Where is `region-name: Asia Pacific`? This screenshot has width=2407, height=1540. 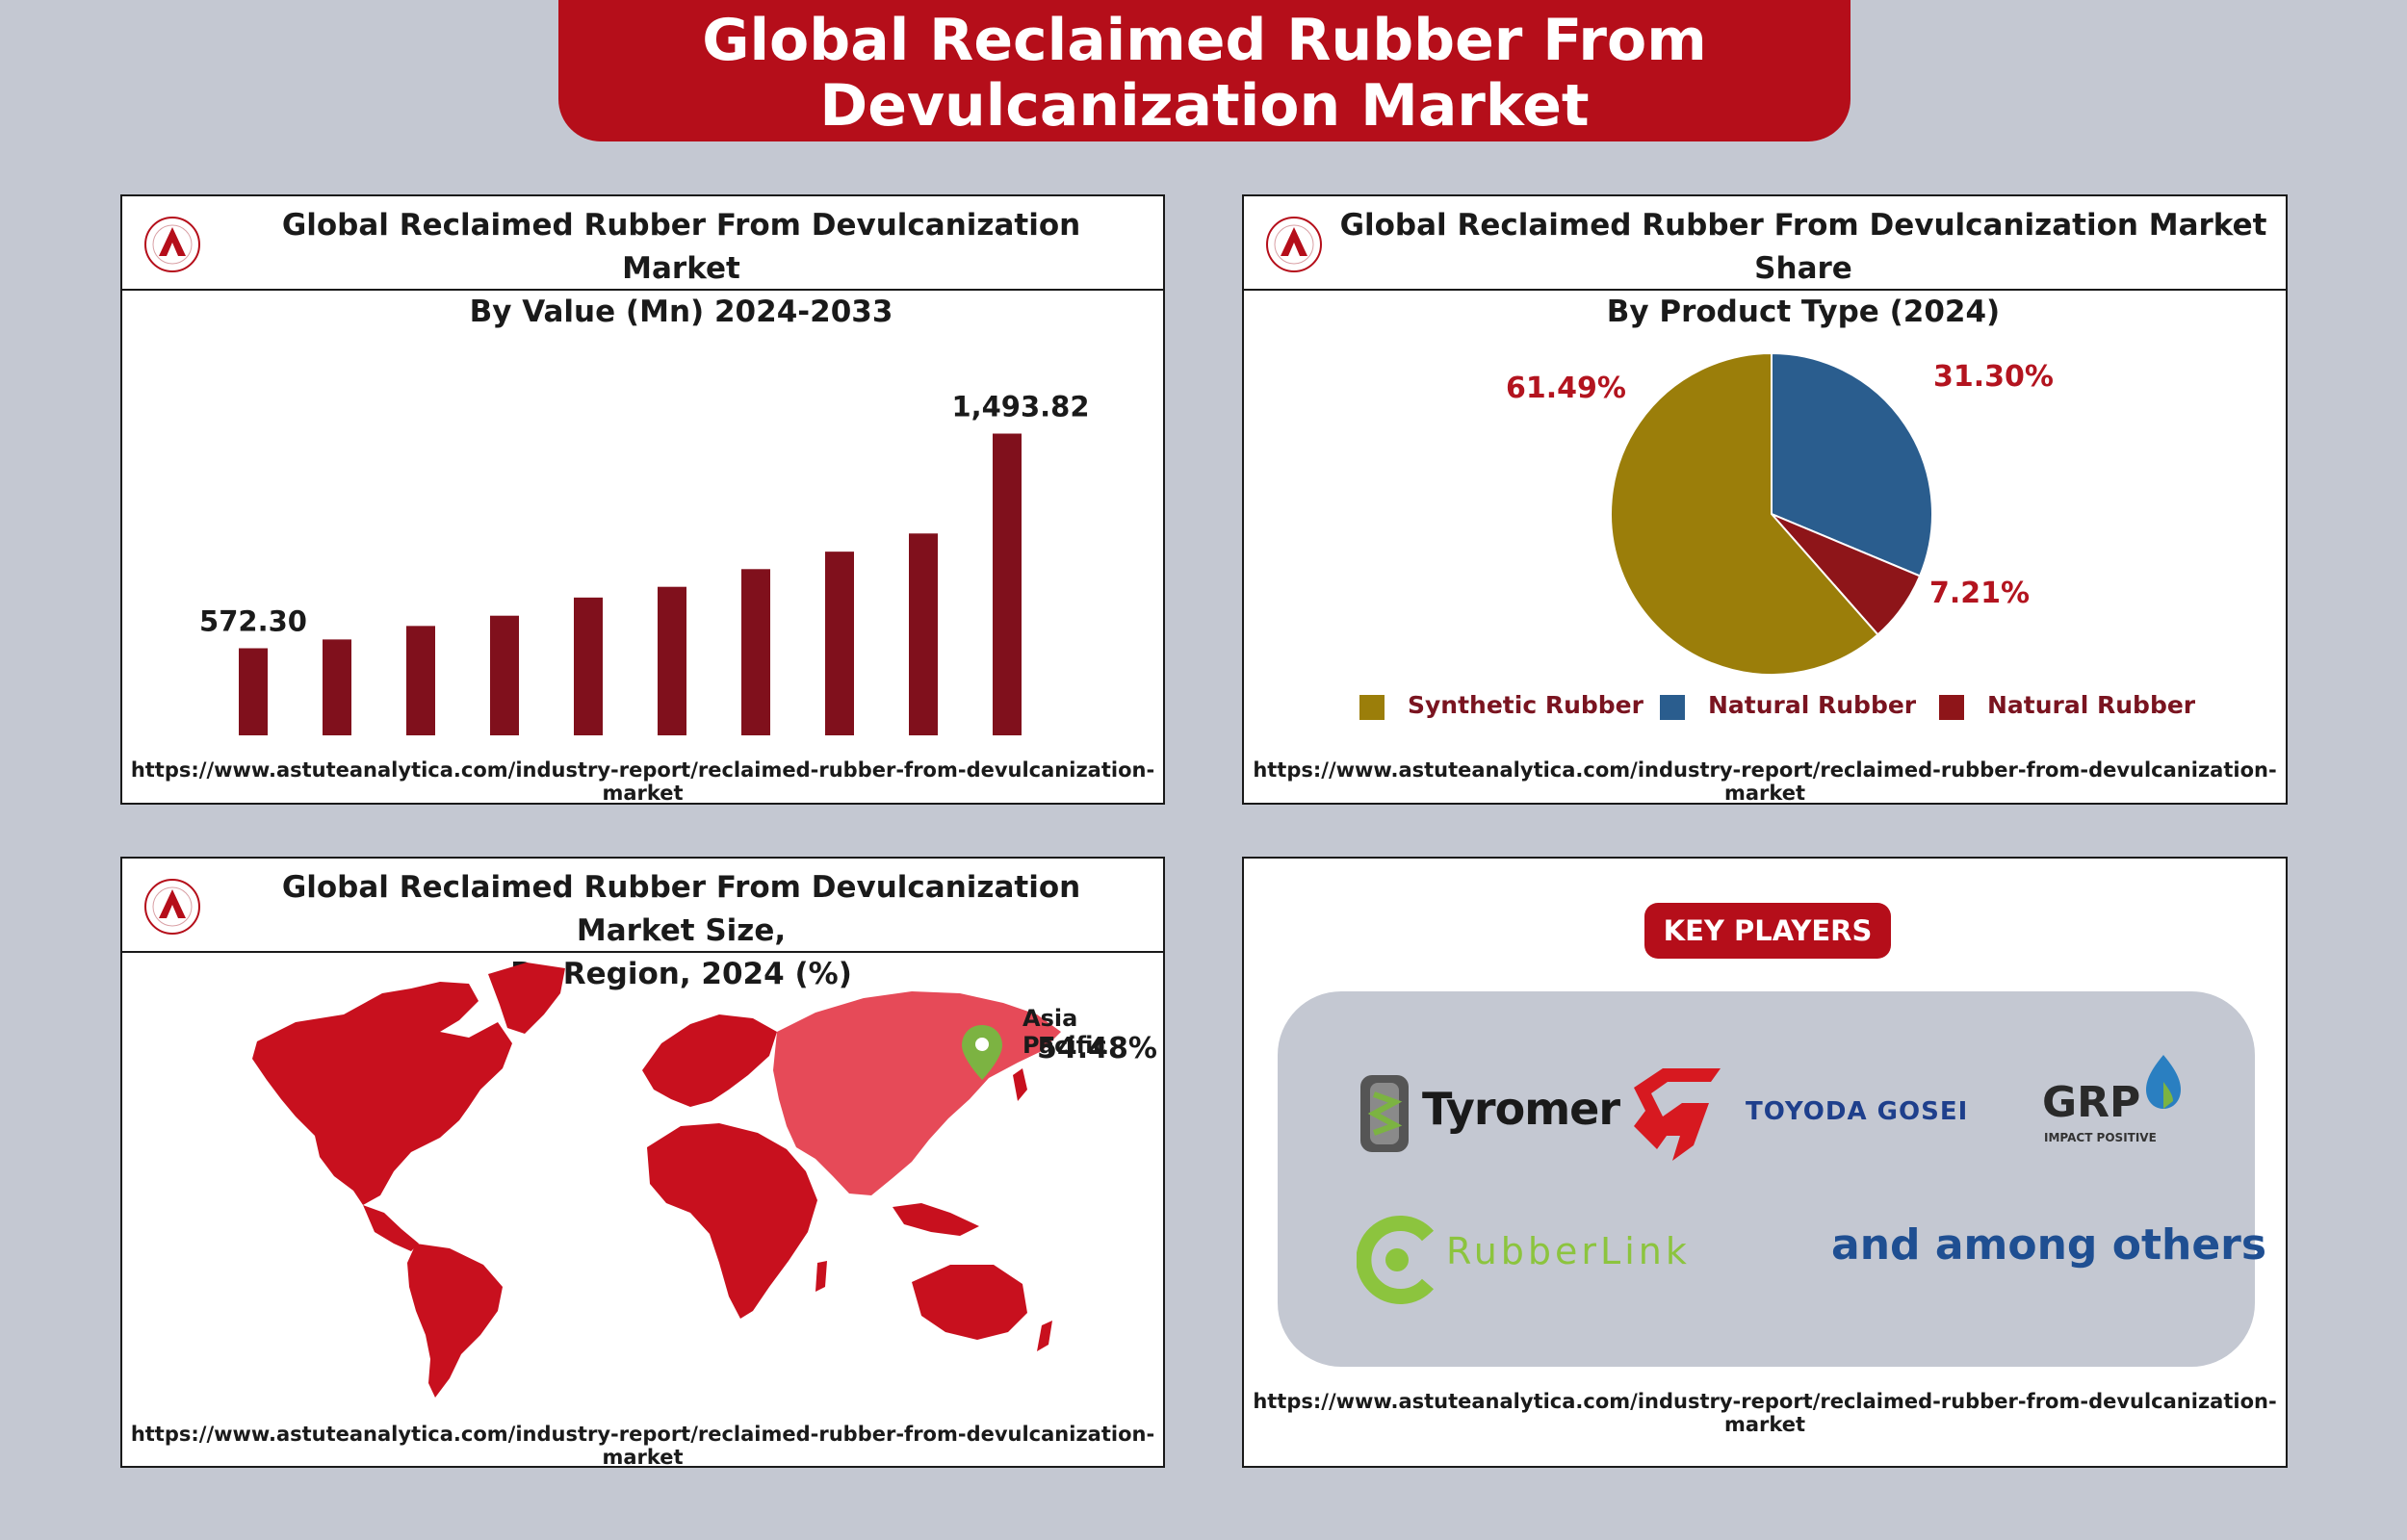
region-name: Asia Pacific is located at coordinates (1064, 1032).